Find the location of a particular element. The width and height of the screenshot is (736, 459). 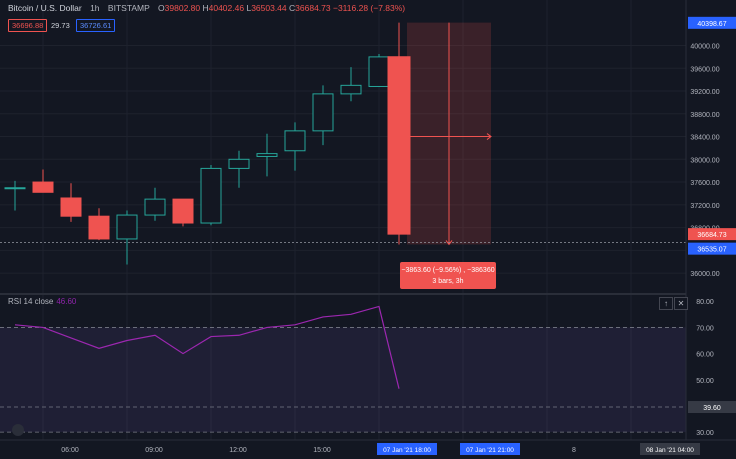

price-tick-label: 39200.00 is located at coordinates (704, 92).